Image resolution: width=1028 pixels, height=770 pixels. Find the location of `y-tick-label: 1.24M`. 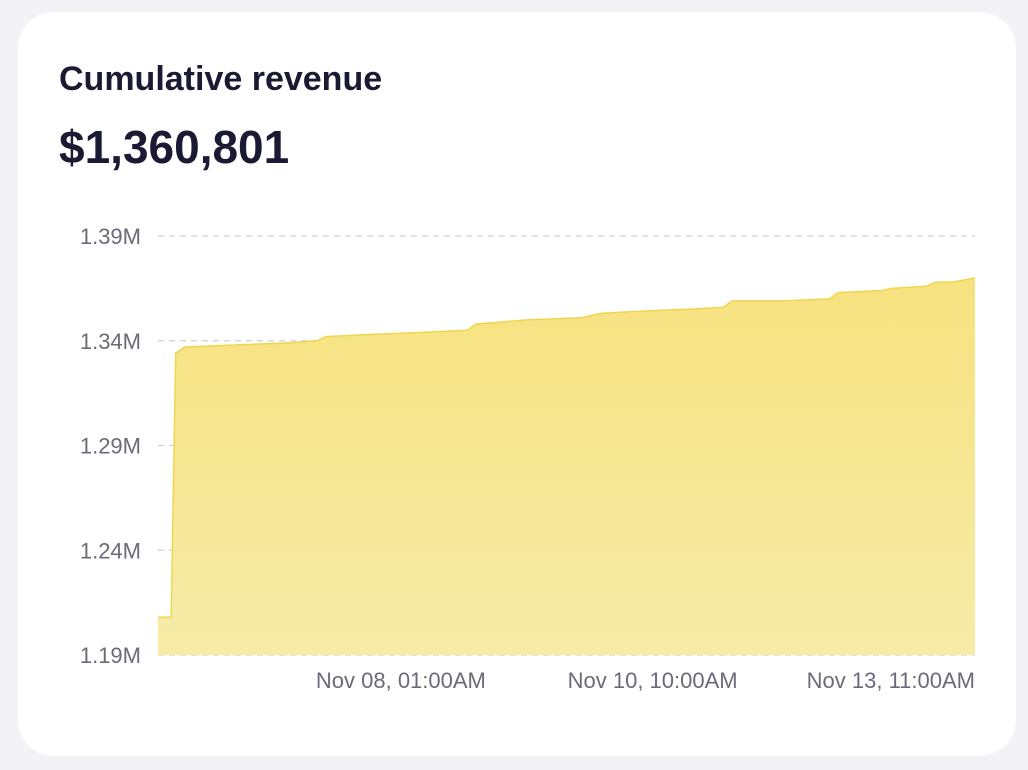

y-tick-label: 1.24M is located at coordinates (110, 550).